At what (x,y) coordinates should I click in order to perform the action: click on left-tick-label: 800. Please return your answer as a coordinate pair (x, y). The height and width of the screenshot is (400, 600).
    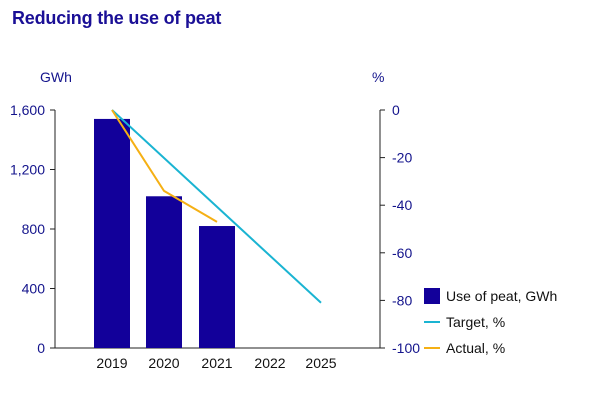
    Looking at the image, I should click on (34, 229).